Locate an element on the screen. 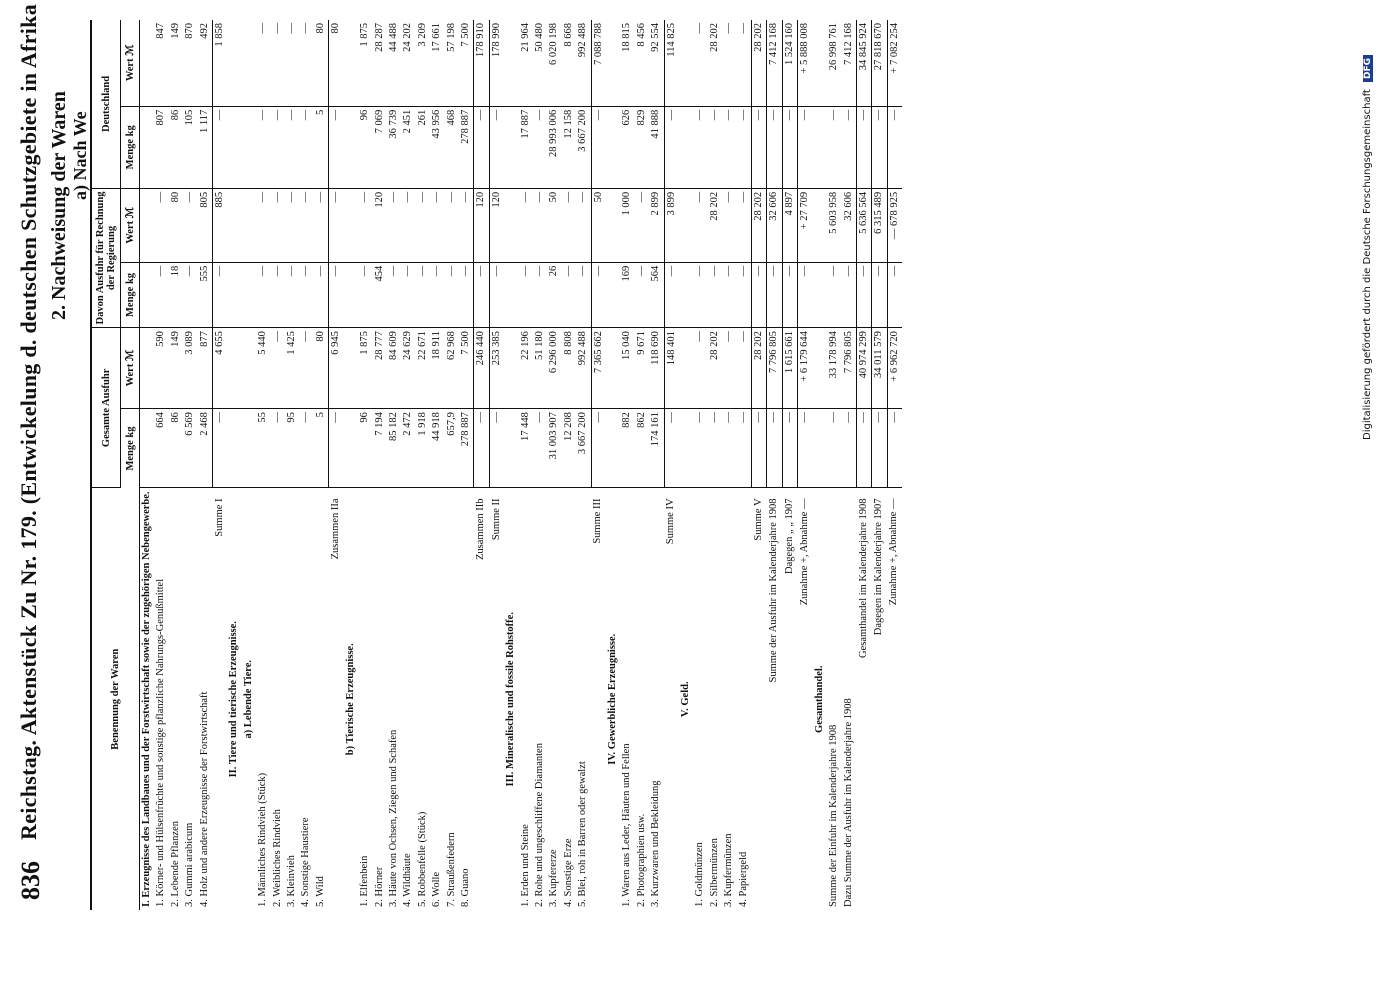  sum-row: Summe V —28 202—28 202—28 202 is located at coordinates (759, 465).